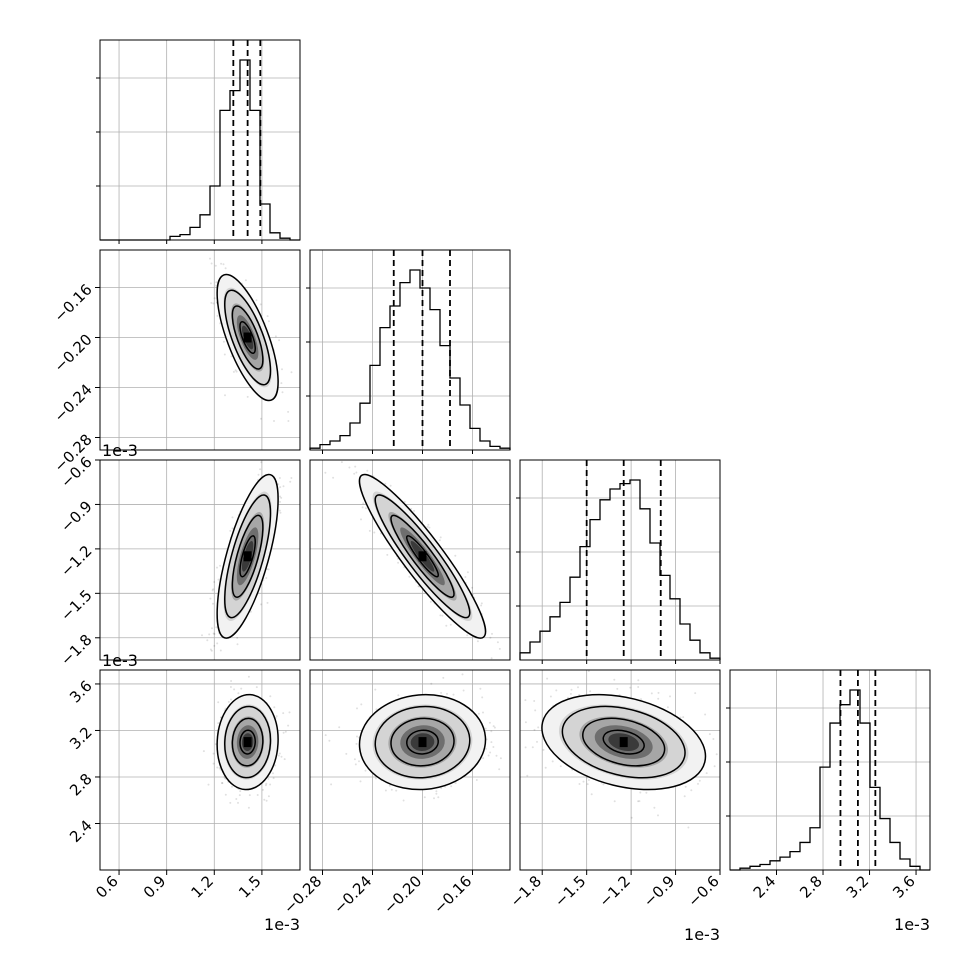 This screenshot has height=970, width=970. What do you see at coordinates (120, 660) in the screenshot?
I see `y-offset-label: 1e-3` at bounding box center [120, 660].